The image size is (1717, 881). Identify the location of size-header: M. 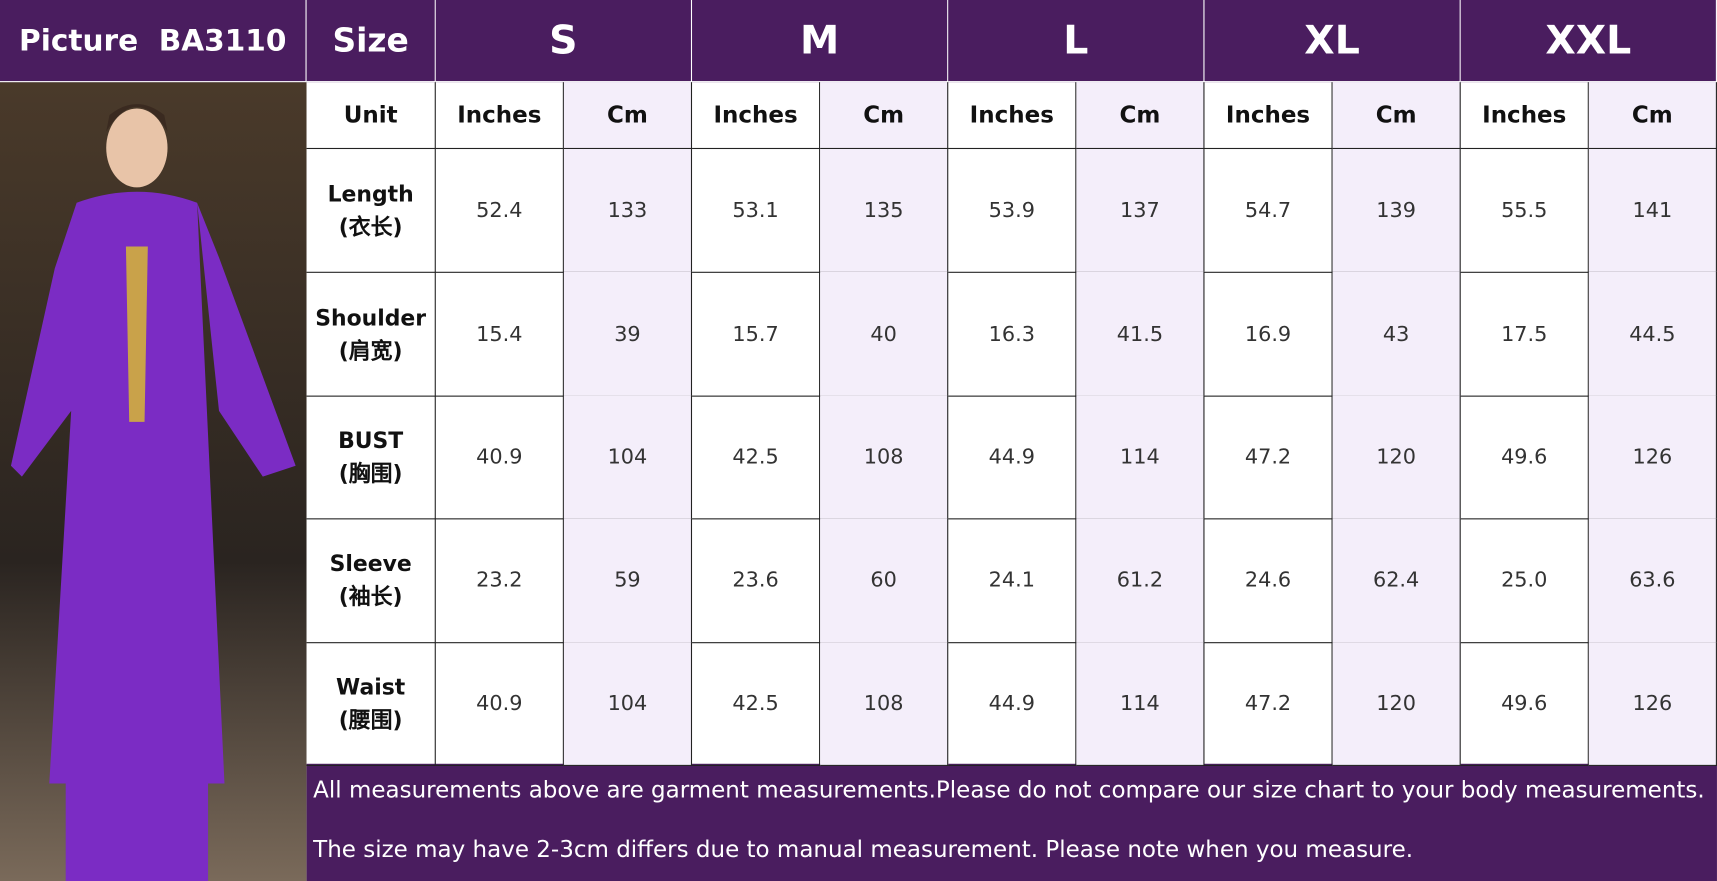
(820, 41).